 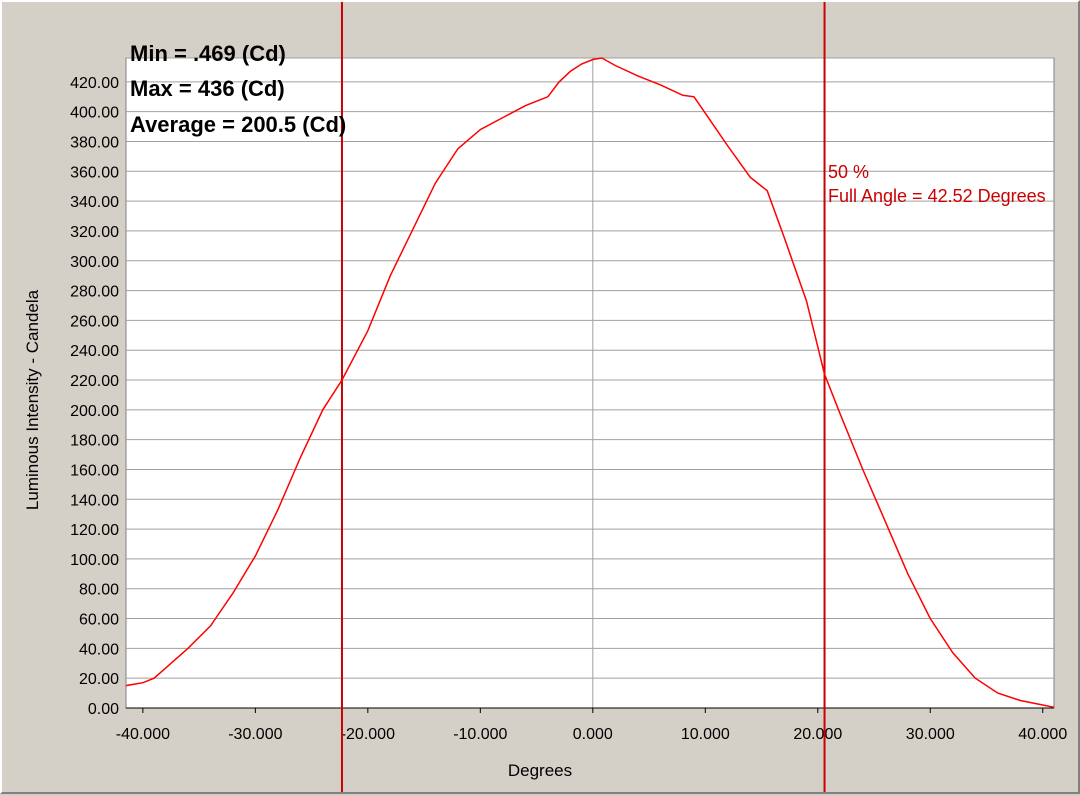 What do you see at coordinates (593, 734) in the screenshot?
I see `x-tick-label: 0.000` at bounding box center [593, 734].